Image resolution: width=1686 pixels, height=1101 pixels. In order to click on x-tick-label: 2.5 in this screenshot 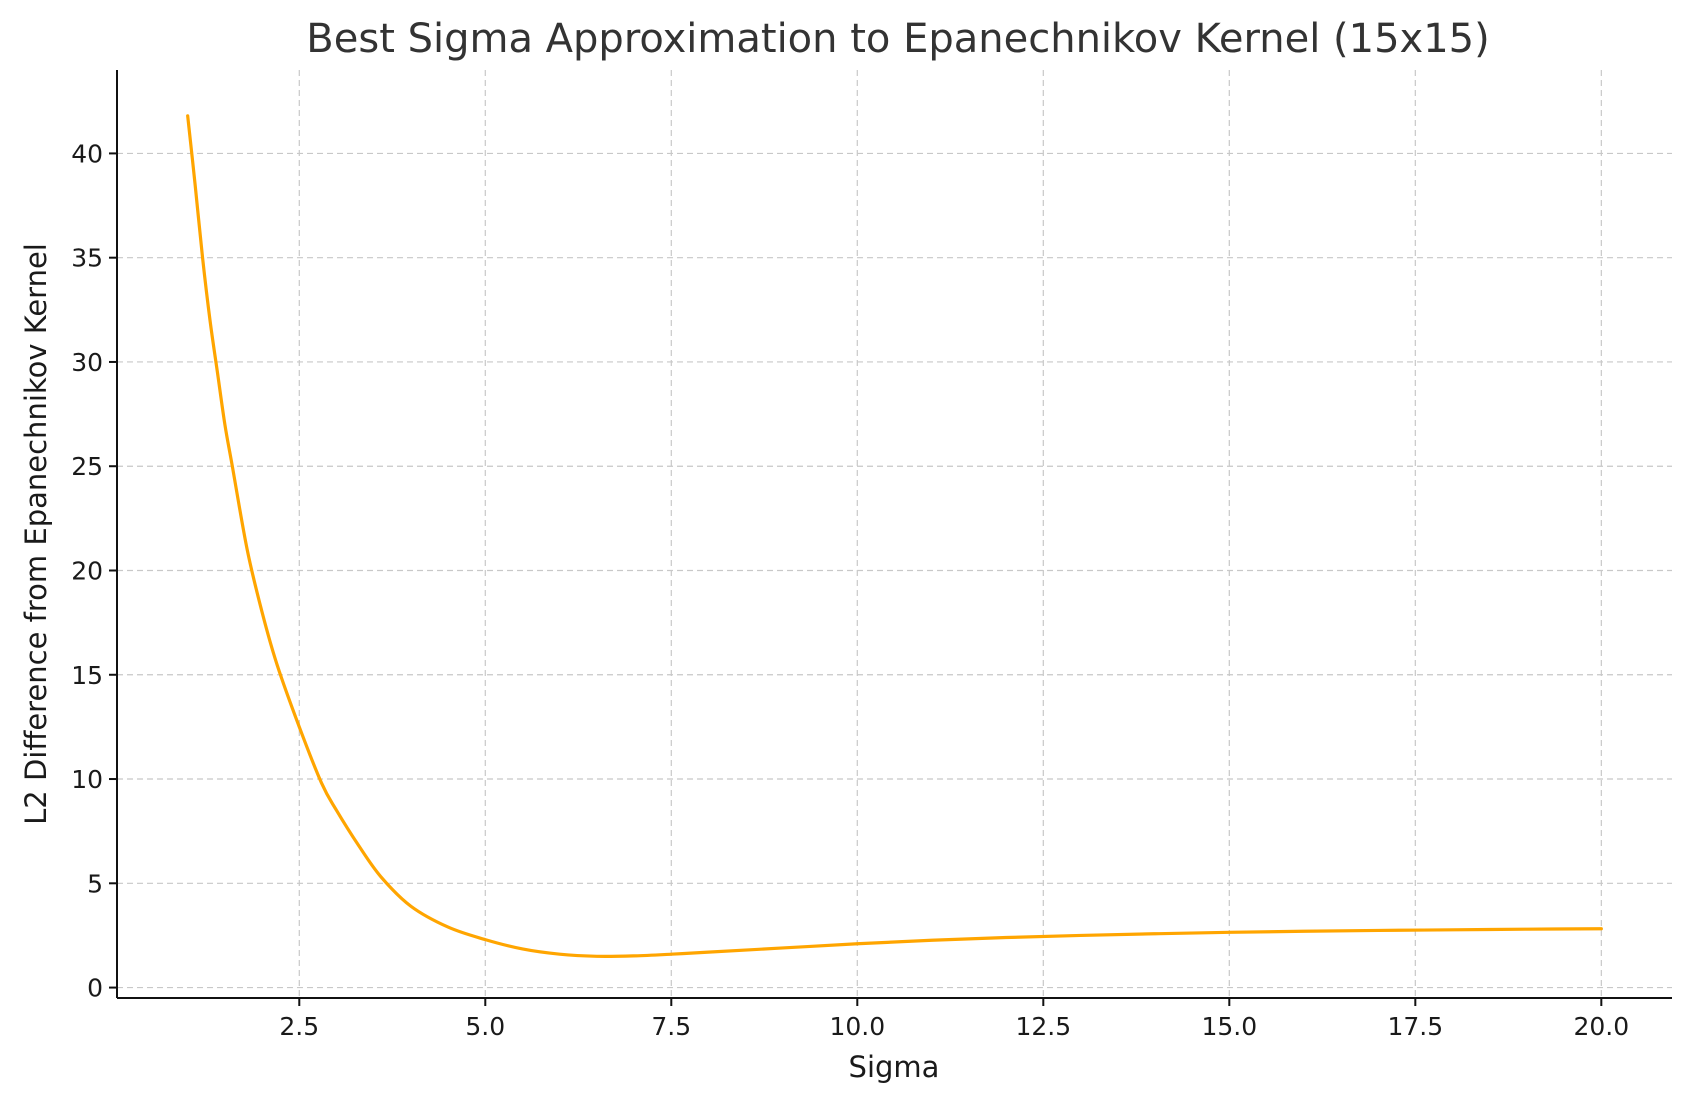, I will do `click(299, 1026)`.